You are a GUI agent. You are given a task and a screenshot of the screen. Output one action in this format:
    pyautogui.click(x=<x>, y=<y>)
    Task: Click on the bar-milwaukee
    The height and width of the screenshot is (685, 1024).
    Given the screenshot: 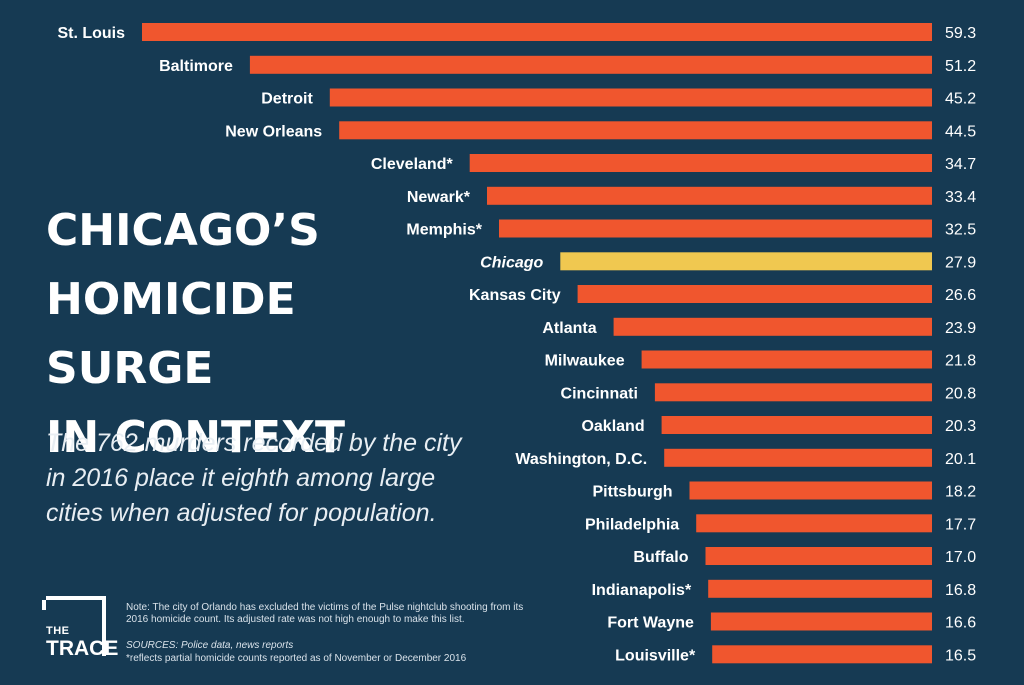 What is the action you would take?
    pyautogui.click(x=786, y=359)
    